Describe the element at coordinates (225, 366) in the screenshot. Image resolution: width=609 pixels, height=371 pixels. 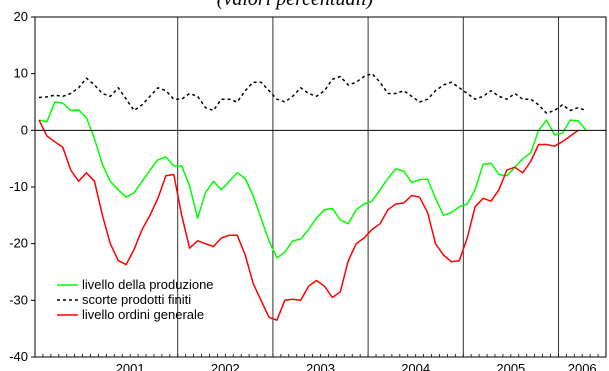
I see `x-year-label: 2002` at that location.